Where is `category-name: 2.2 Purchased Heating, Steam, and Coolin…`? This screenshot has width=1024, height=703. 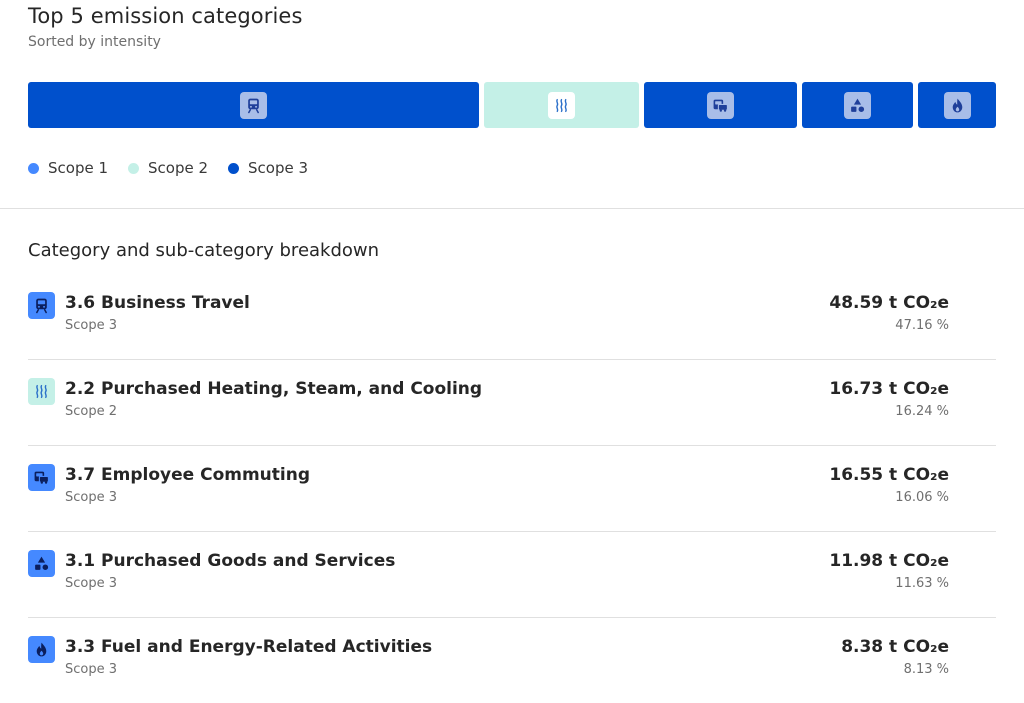 category-name: 2.2 Purchased Heating, Steam, and Coolin… is located at coordinates (274, 389).